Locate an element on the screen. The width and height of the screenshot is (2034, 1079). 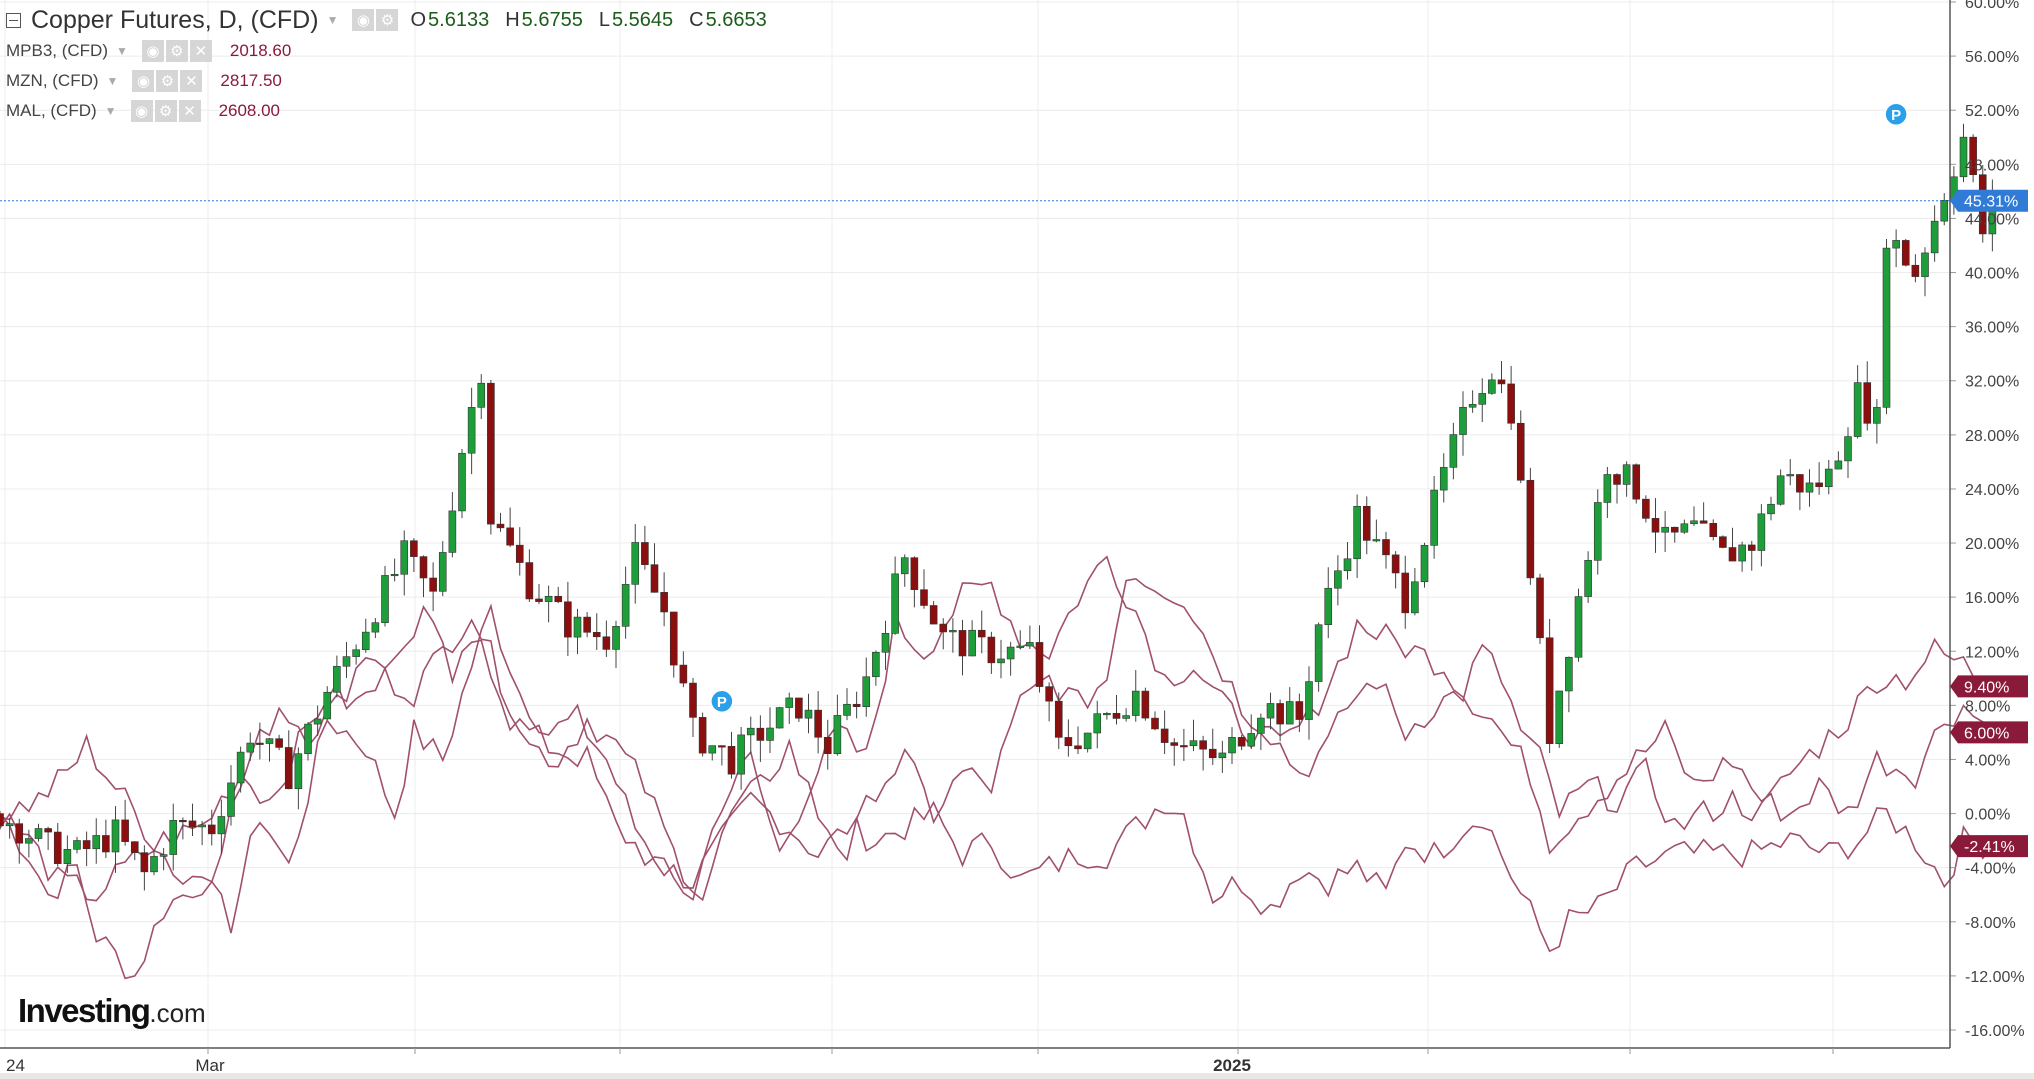
y-tick-label: 4.00% is located at coordinates (1987, 760).